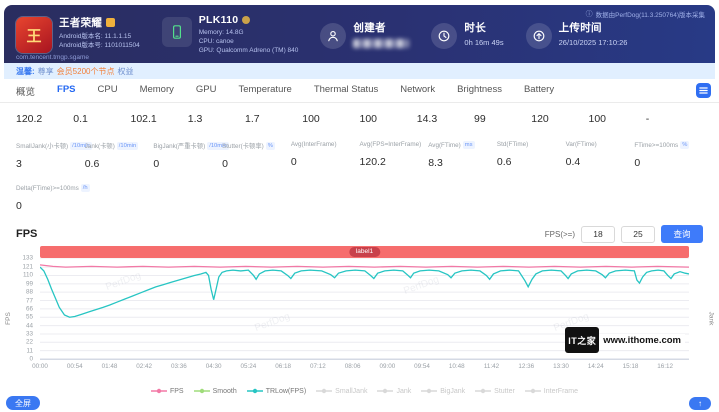  I want to click on stat-value-2: 102.1, so click(143, 119).